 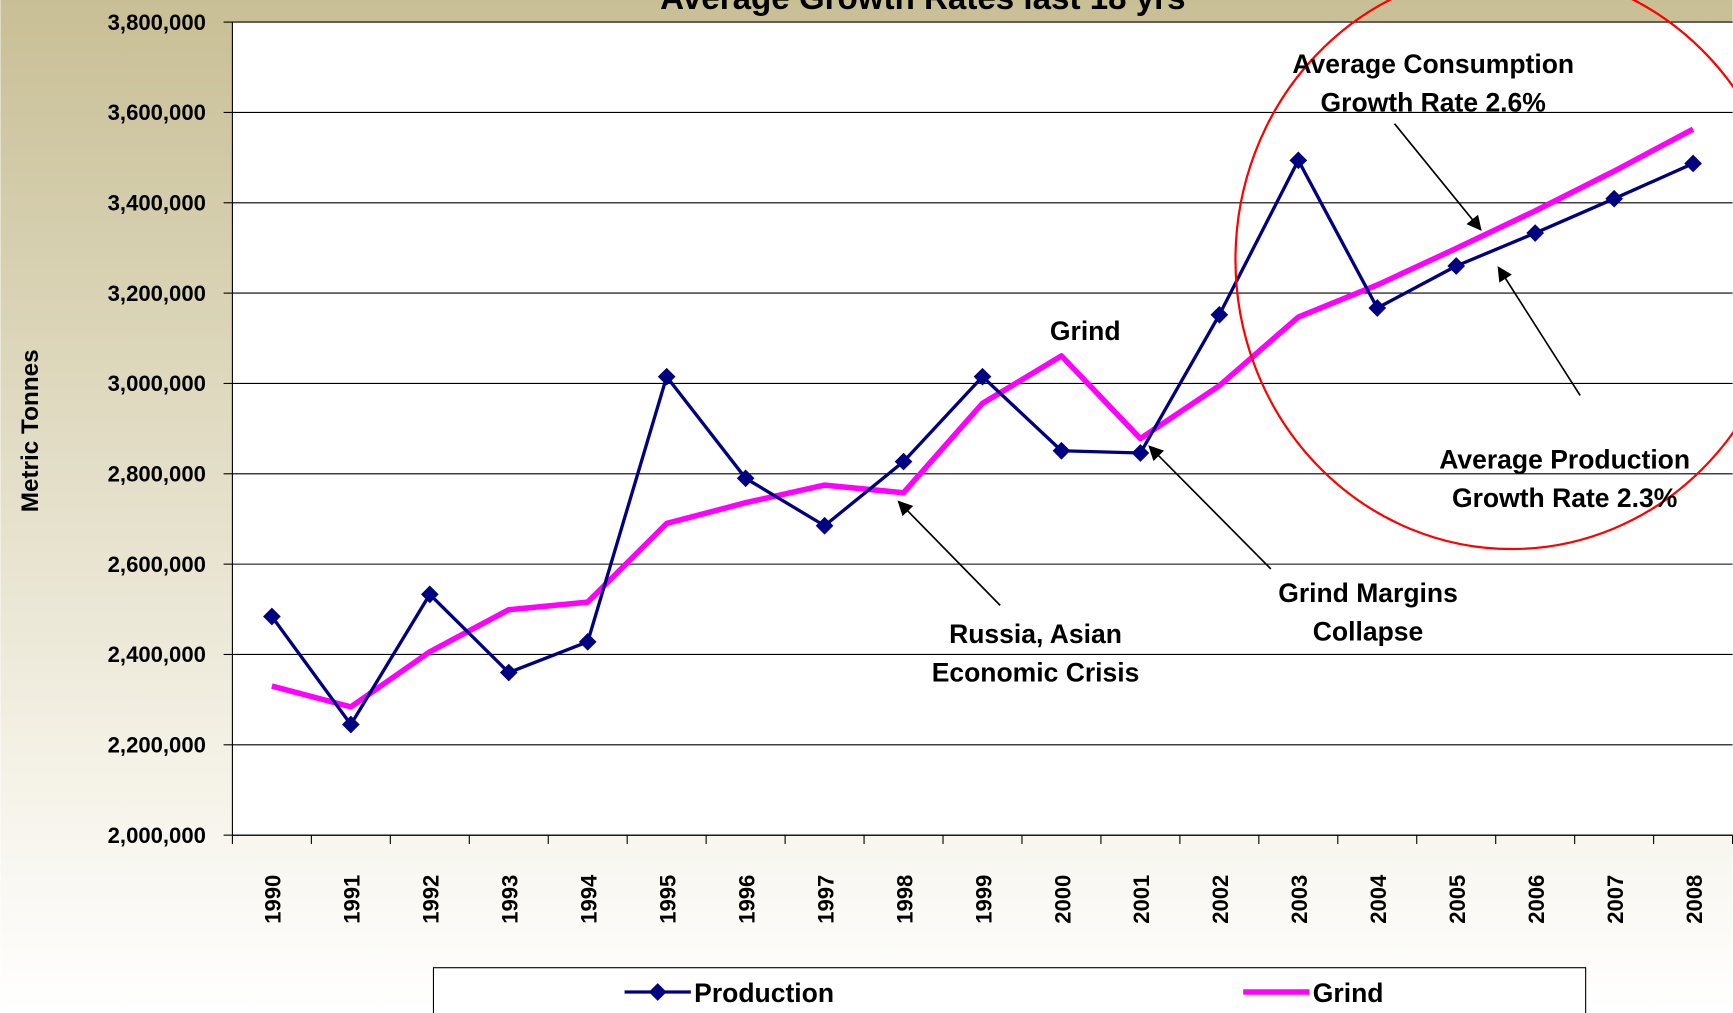 What do you see at coordinates (764, 993) in the screenshot?
I see `legend-label: Production` at bounding box center [764, 993].